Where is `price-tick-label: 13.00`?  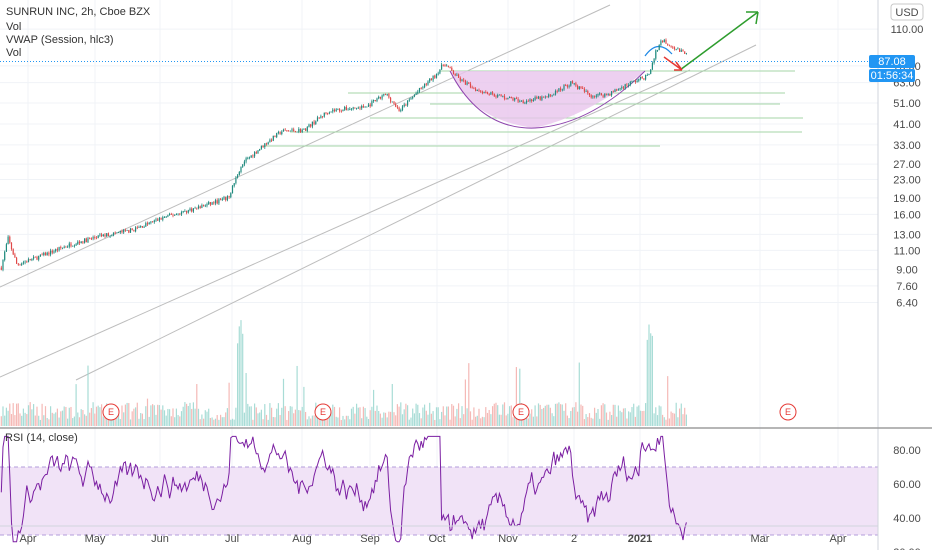 price-tick-label: 13.00 is located at coordinates (907, 235).